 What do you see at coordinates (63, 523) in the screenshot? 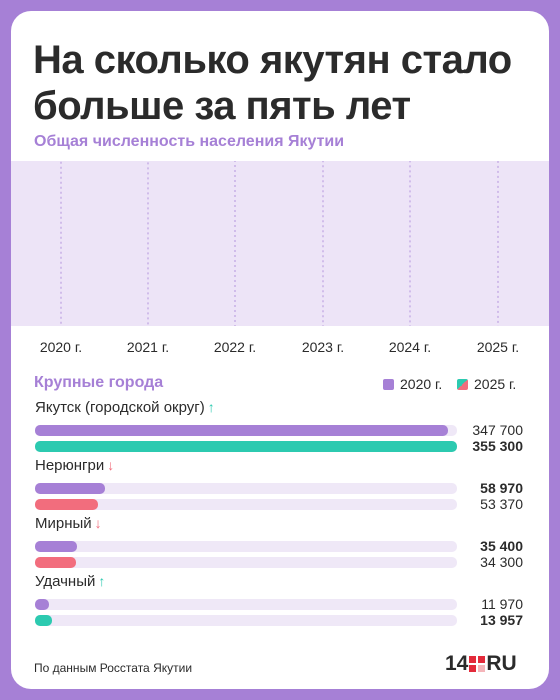
I see `city-label: Мирный` at bounding box center [63, 523].